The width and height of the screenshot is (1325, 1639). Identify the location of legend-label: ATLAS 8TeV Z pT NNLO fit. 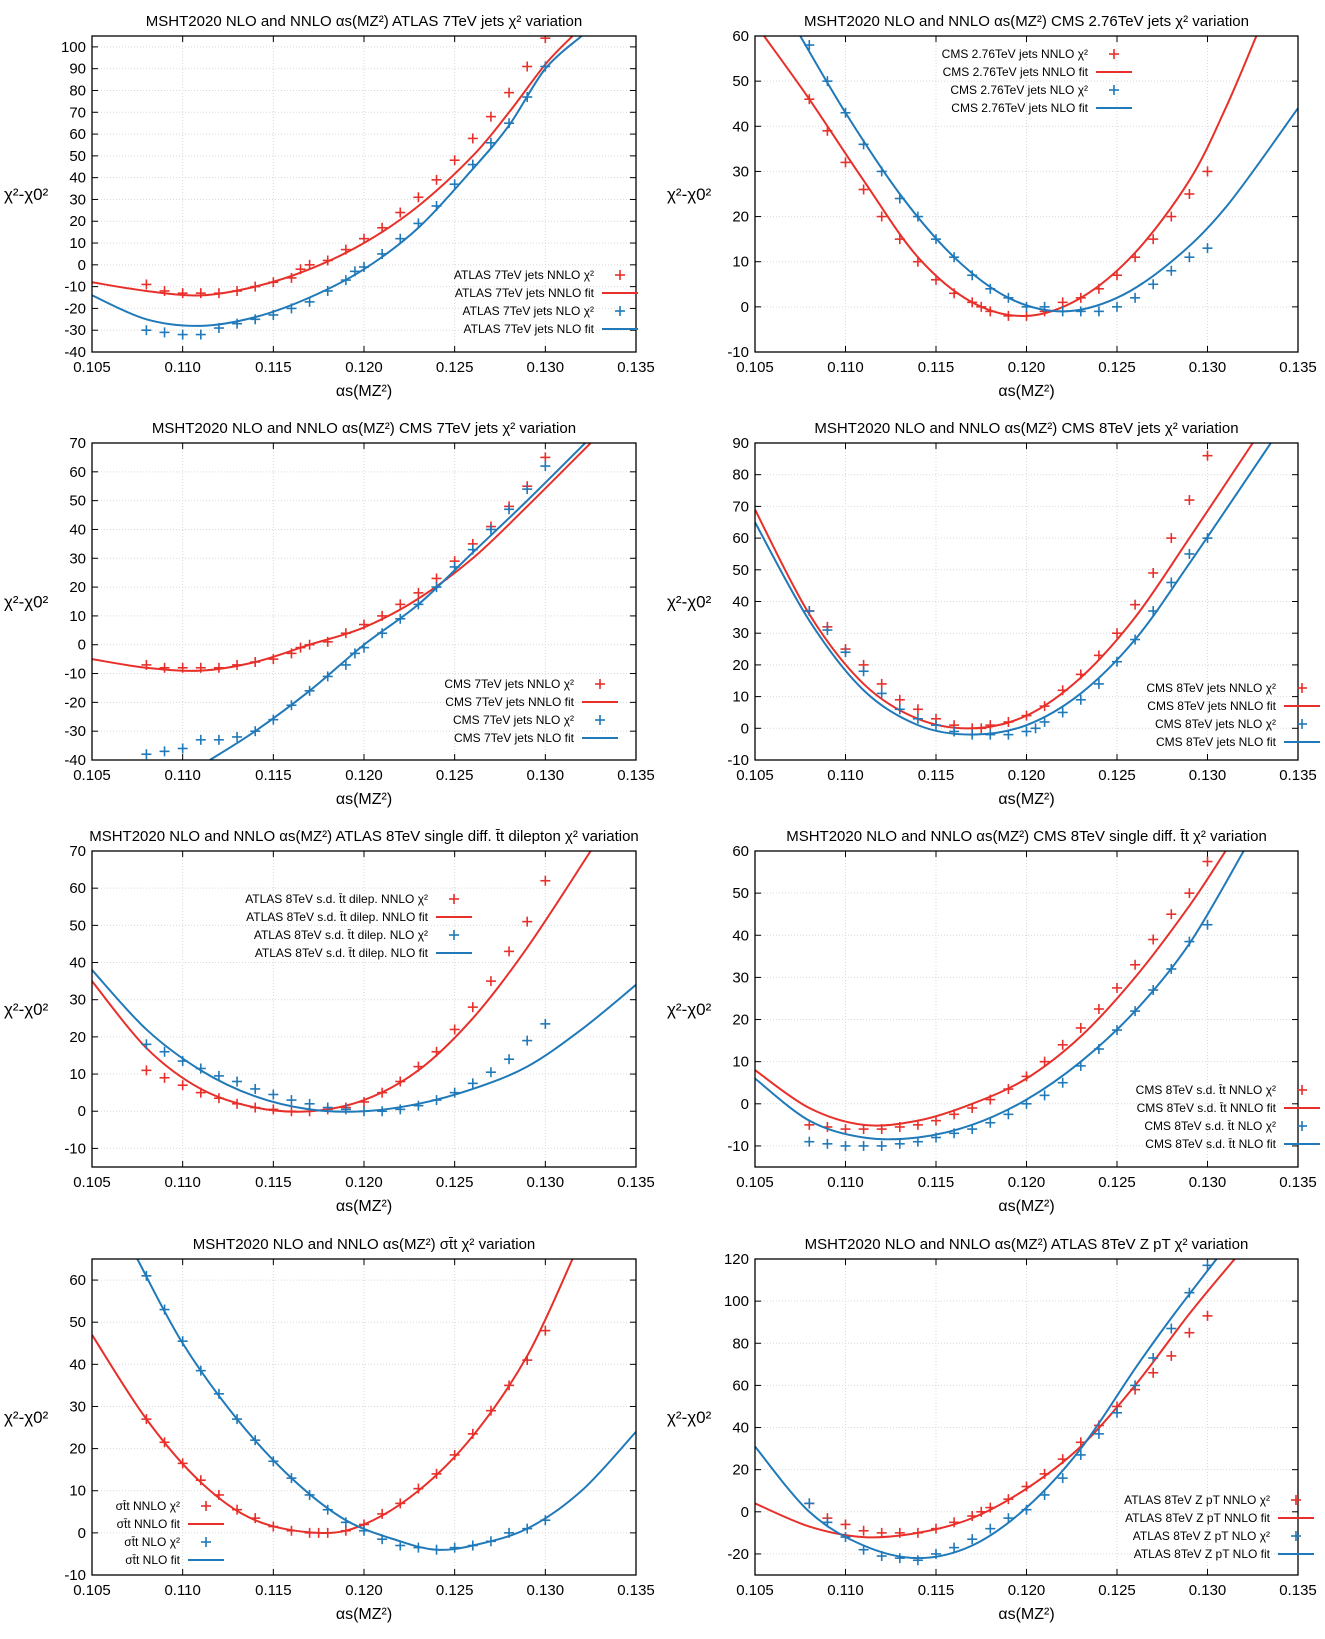
(1198, 1518).